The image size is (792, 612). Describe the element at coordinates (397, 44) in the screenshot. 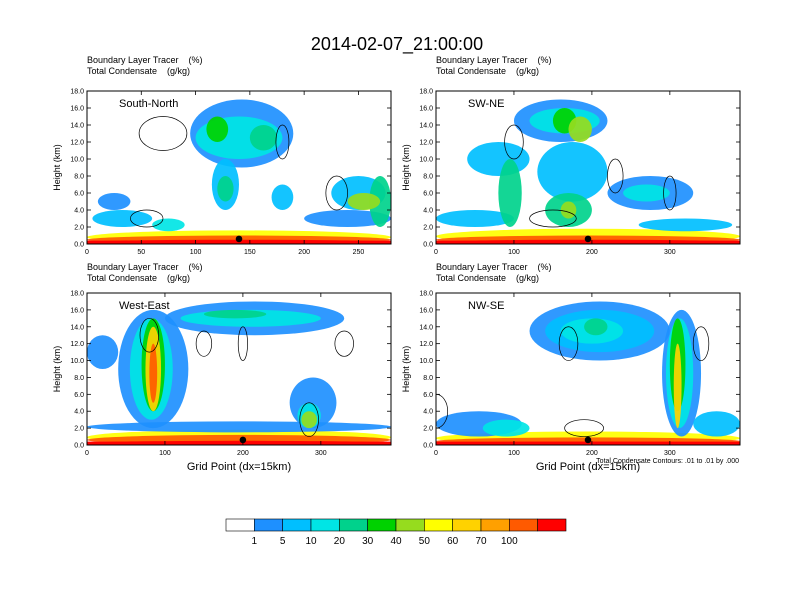

I see `figure-title: 2014-02-07_21:00:00` at that location.